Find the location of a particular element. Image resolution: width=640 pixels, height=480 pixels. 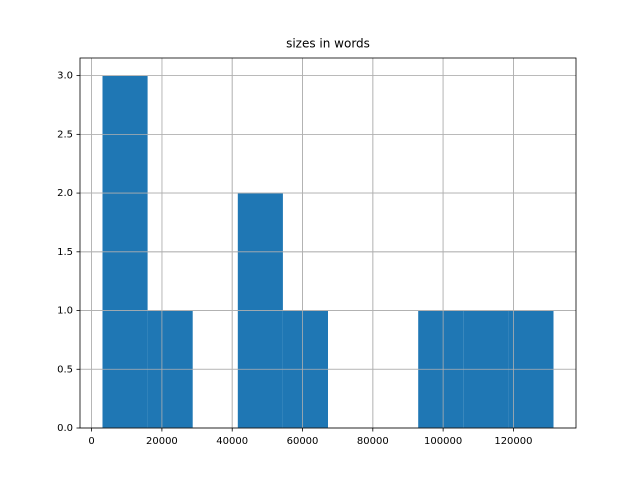

y-tick-label: 0.0 is located at coordinates (65, 428).